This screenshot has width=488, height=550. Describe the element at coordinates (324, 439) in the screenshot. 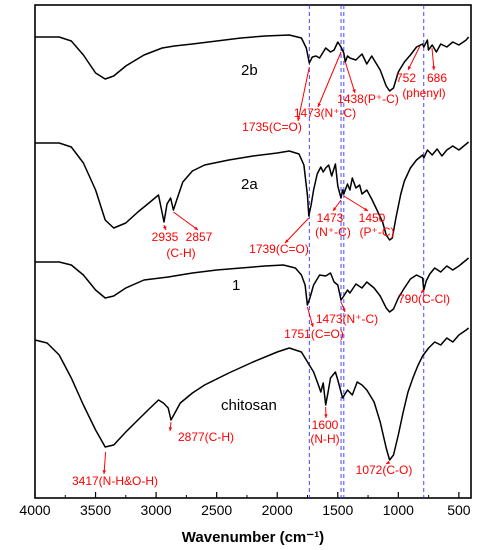

I see `annotation-chitosan-18-label: (N-H)` at that location.